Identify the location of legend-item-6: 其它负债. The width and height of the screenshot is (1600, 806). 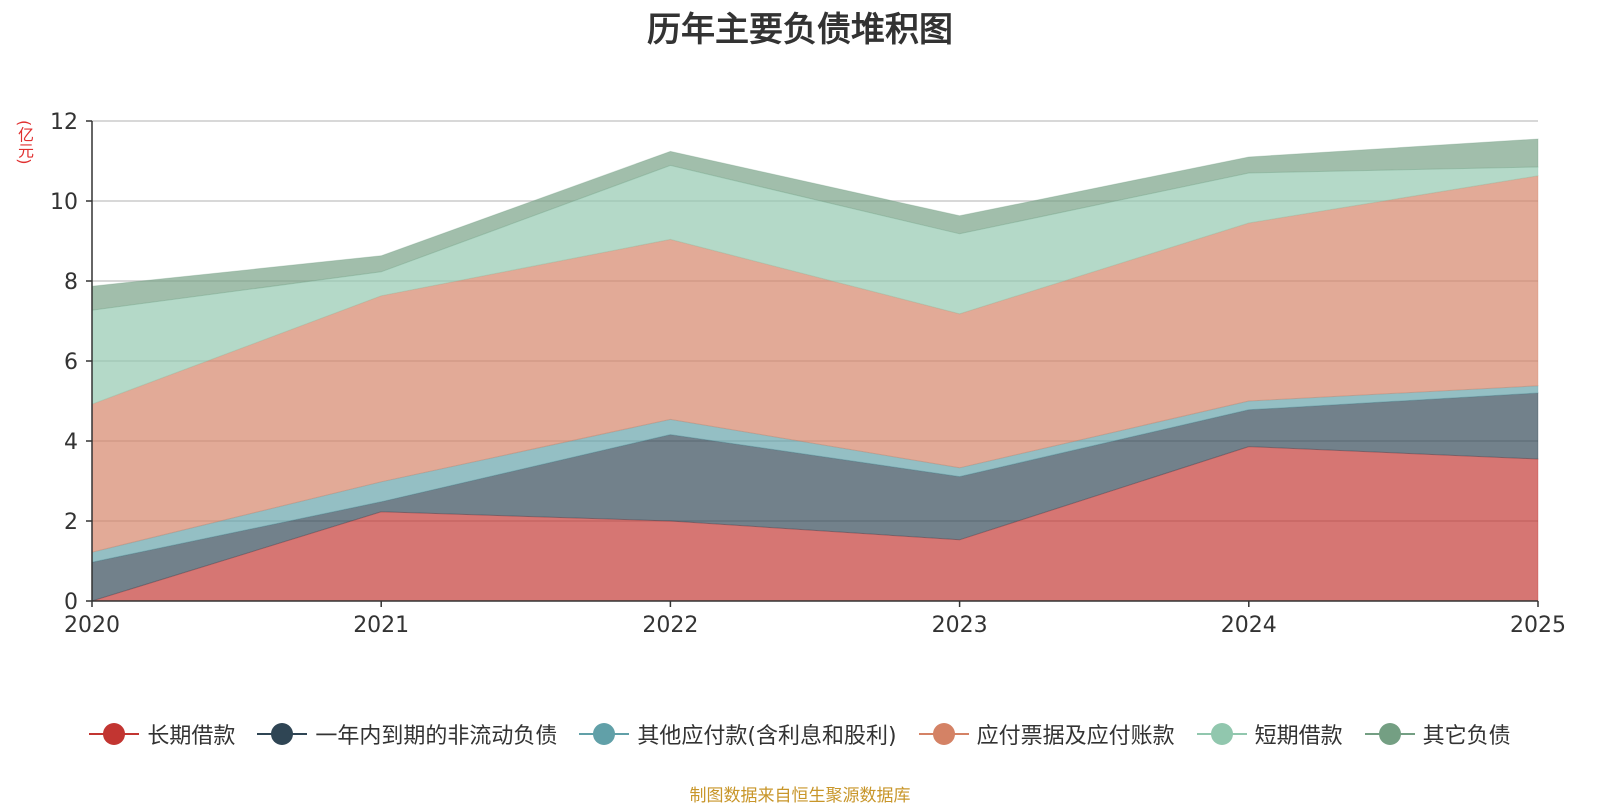
(1437, 734).